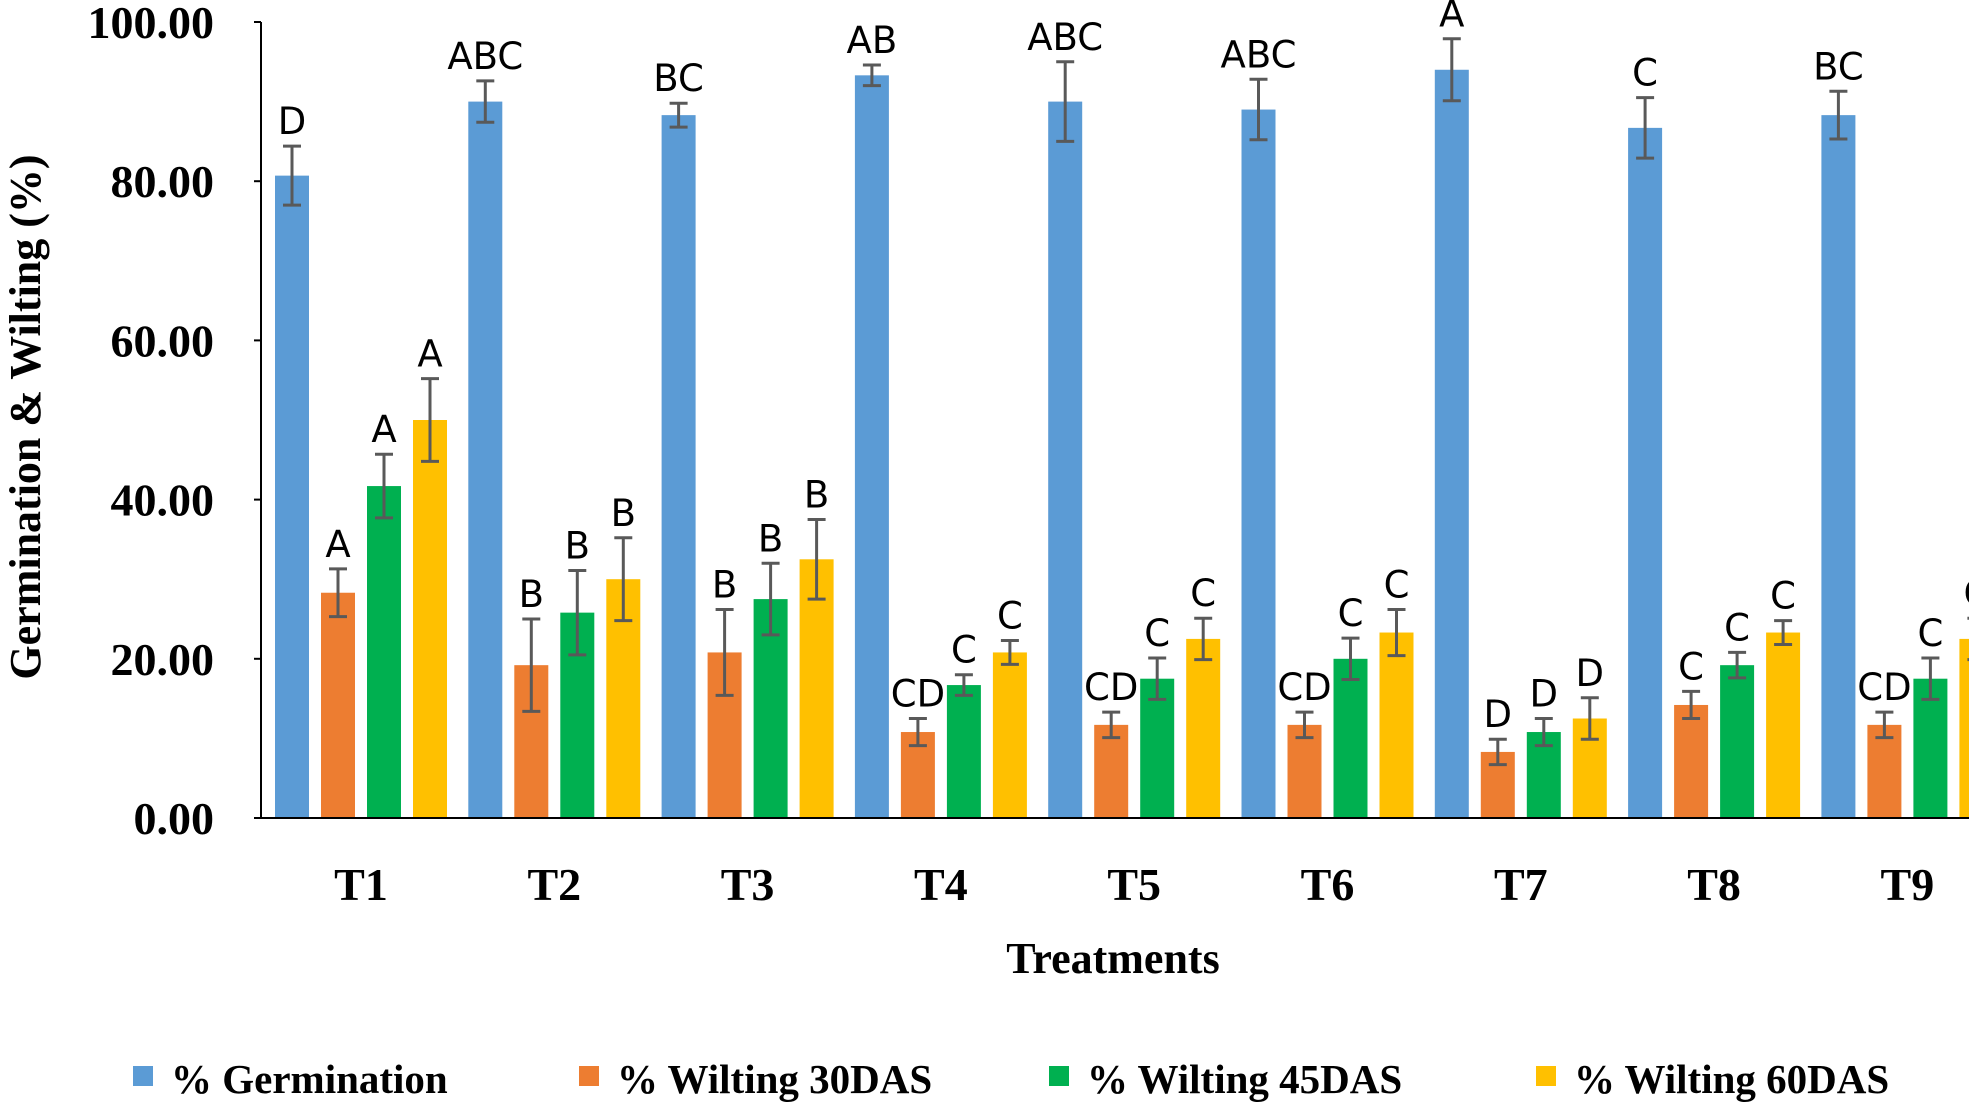  Describe the element at coordinates (361, 884) in the screenshot. I see `x-tick-label: T1` at that location.